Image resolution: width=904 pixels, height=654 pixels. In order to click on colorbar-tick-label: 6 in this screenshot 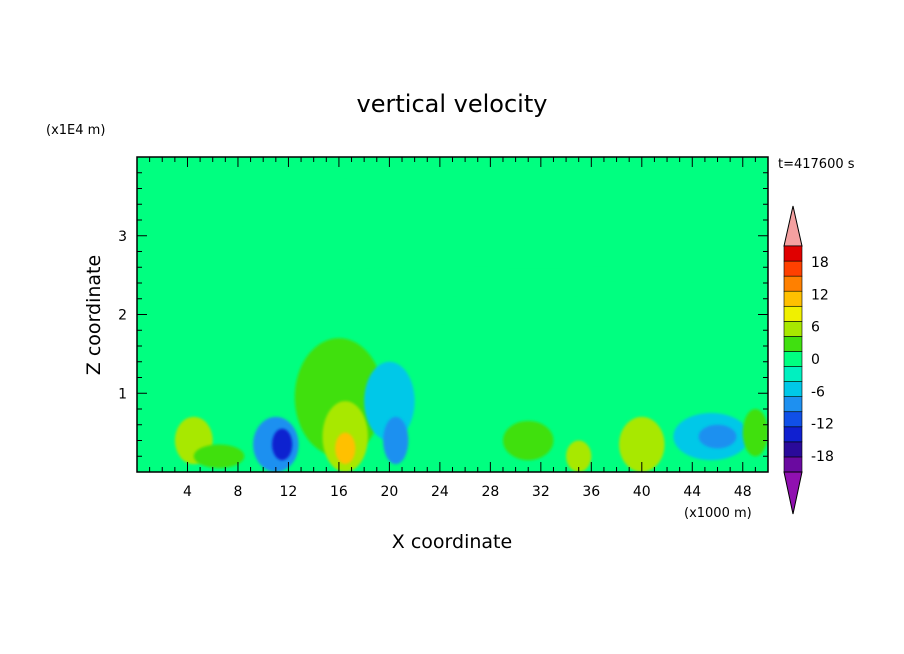, I will do `click(815, 328)`.